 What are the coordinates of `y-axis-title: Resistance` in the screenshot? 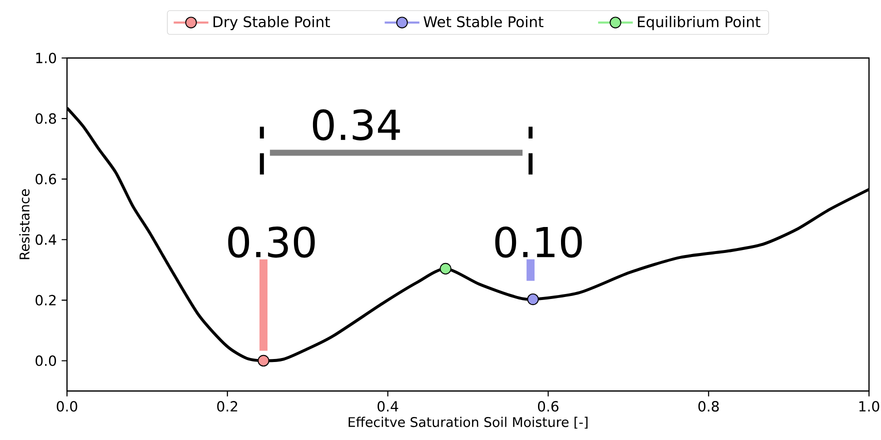 It's located at (24, 224).